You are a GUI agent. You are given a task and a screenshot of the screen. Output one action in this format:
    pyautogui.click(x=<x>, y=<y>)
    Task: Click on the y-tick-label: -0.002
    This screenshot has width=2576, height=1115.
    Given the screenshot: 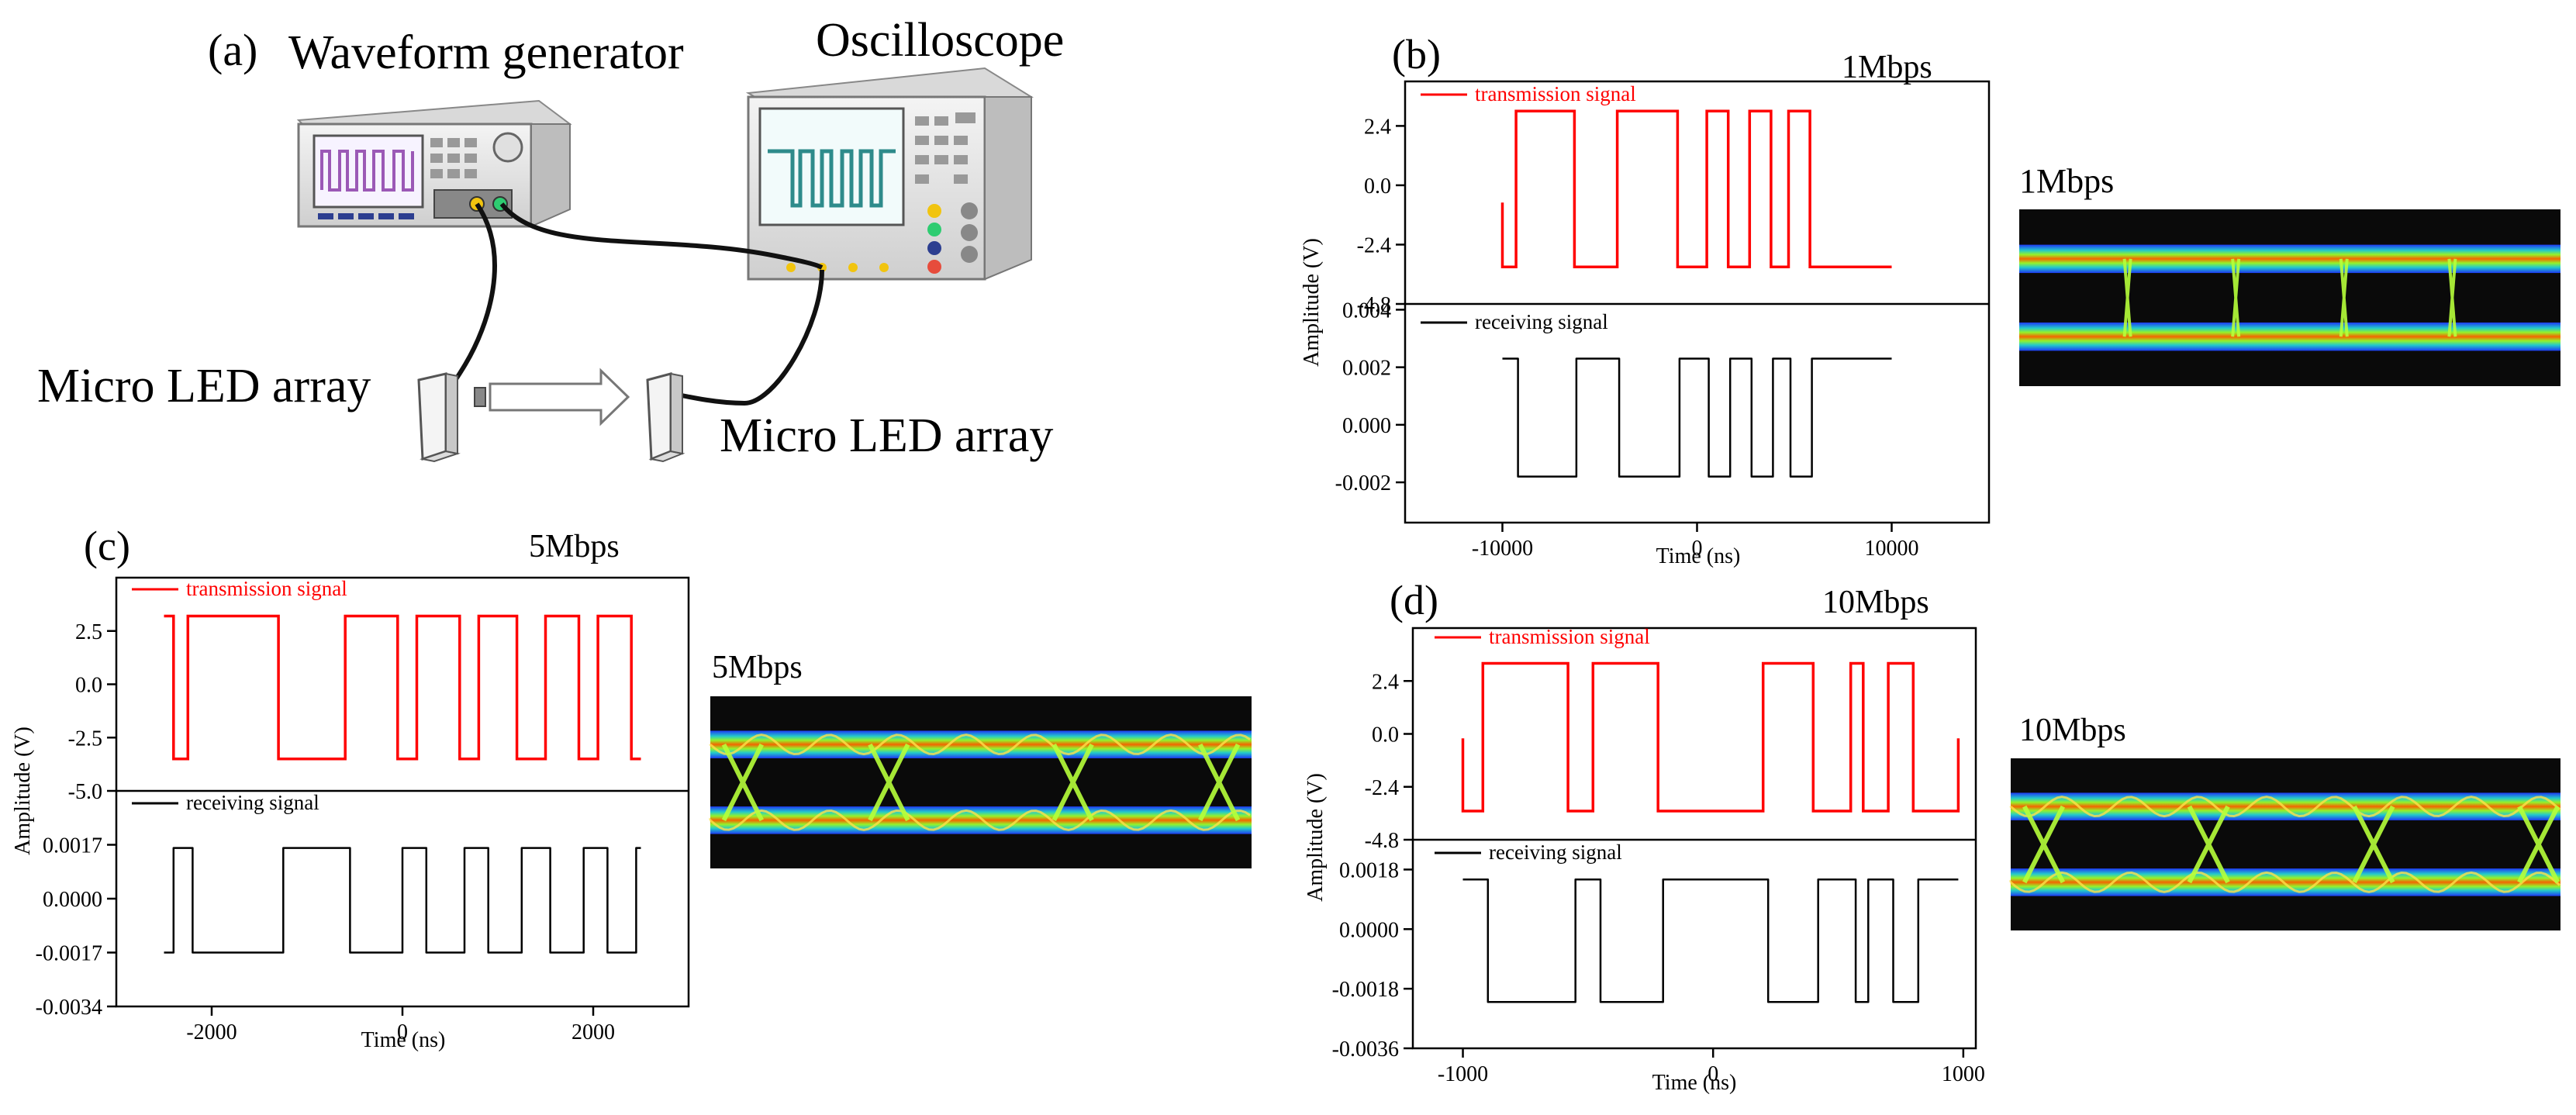 What is the action you would take?
    pyautogui.click(x=1363, y=483)
    